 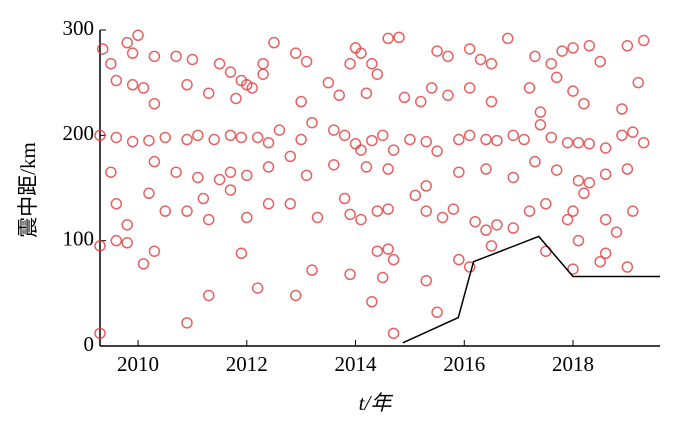 What do you see at coordinates (138, 364) in the screenshot?
I see `x-tick-label: 2010` at bounding box center [138, 364].